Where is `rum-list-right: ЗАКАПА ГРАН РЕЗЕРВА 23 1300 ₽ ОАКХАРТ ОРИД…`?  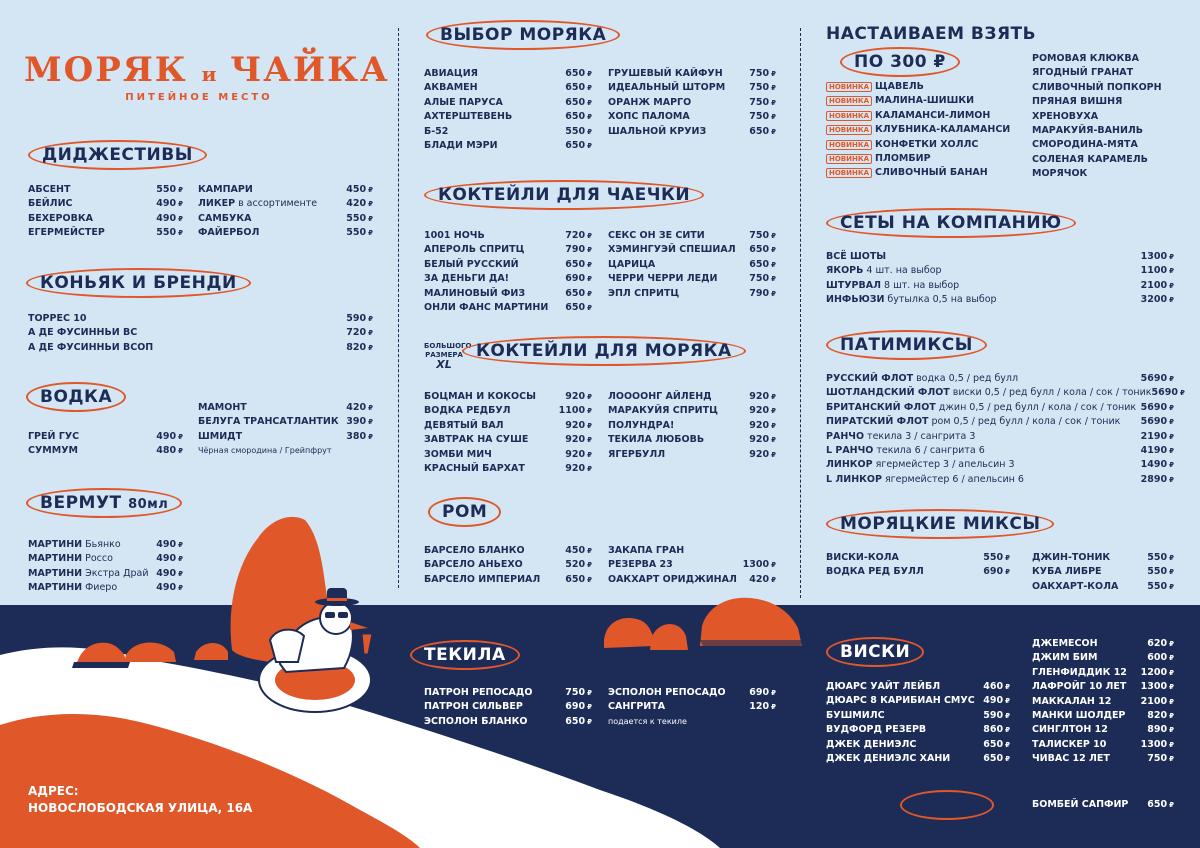 rum-list-right: ЗАКАПА ГРАН РЕЗЕРВА 23 1300 ₽ ОАКХАРТ ОРИД… is located at coordinates (692, 565).